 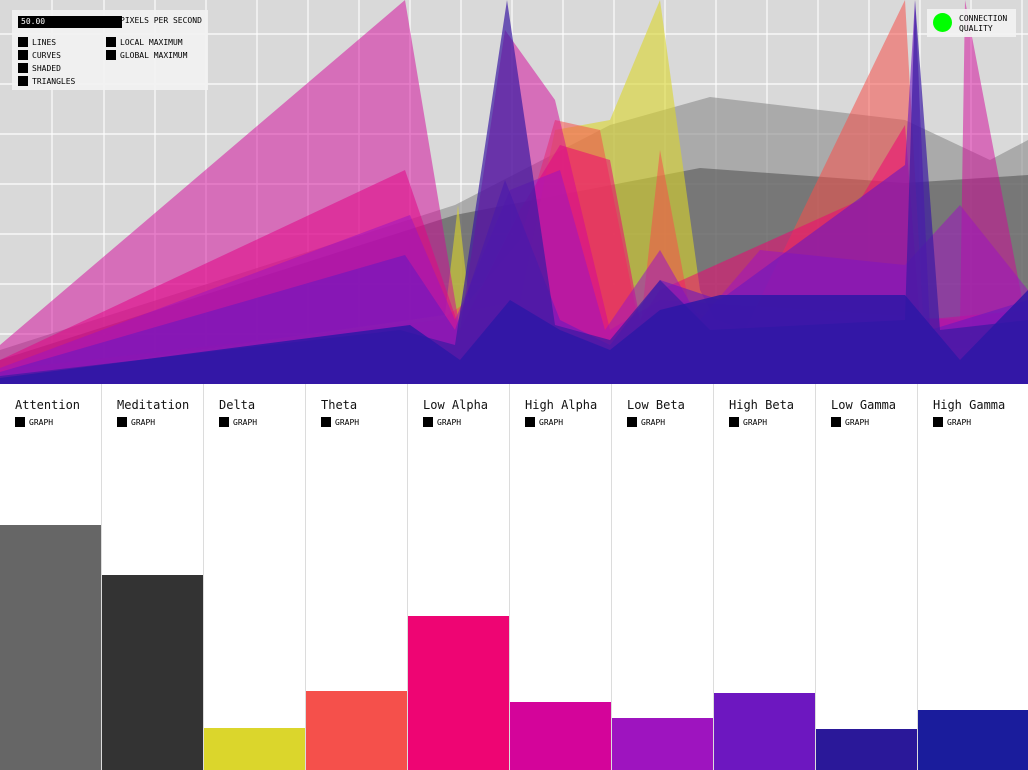 I want to click on global-maximum-toggle: GLOBAL MAXIMUM, so click(x=146, y=55).